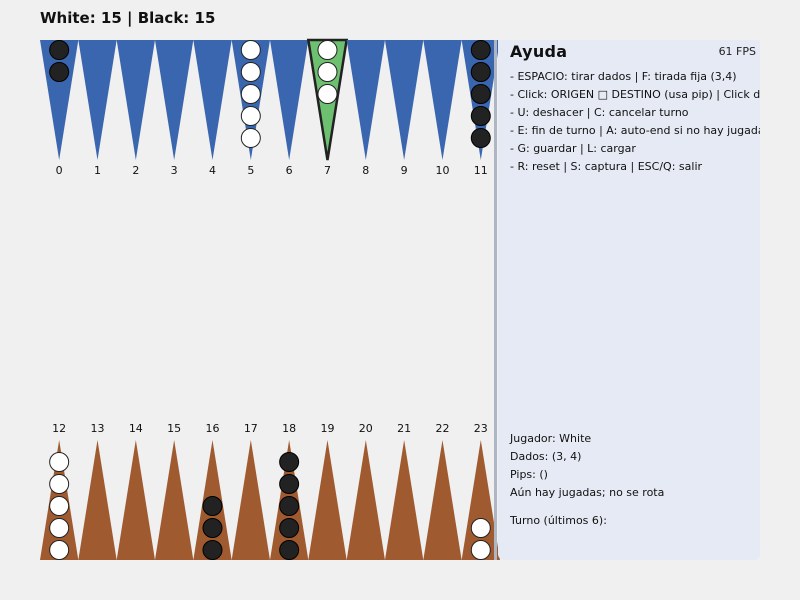 Image resolution: width=800 pixels, height=600 pixels. I want to click on point-13-triangle, so click(97, 500).